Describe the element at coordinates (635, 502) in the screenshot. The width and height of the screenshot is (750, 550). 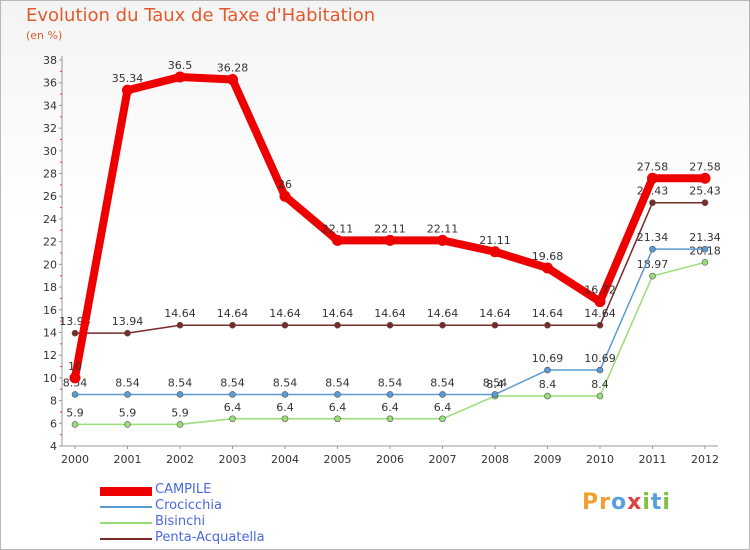
I see `logo-letter: x` at that location.